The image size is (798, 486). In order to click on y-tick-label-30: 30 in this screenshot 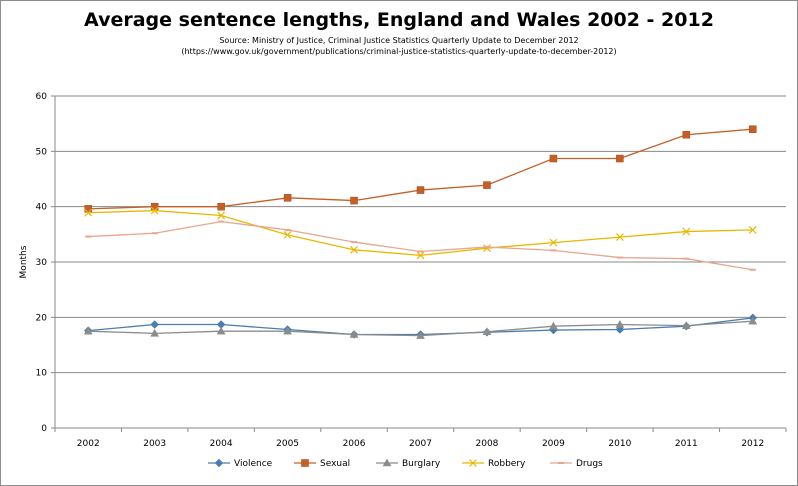, I will do `click(42, 263)`.